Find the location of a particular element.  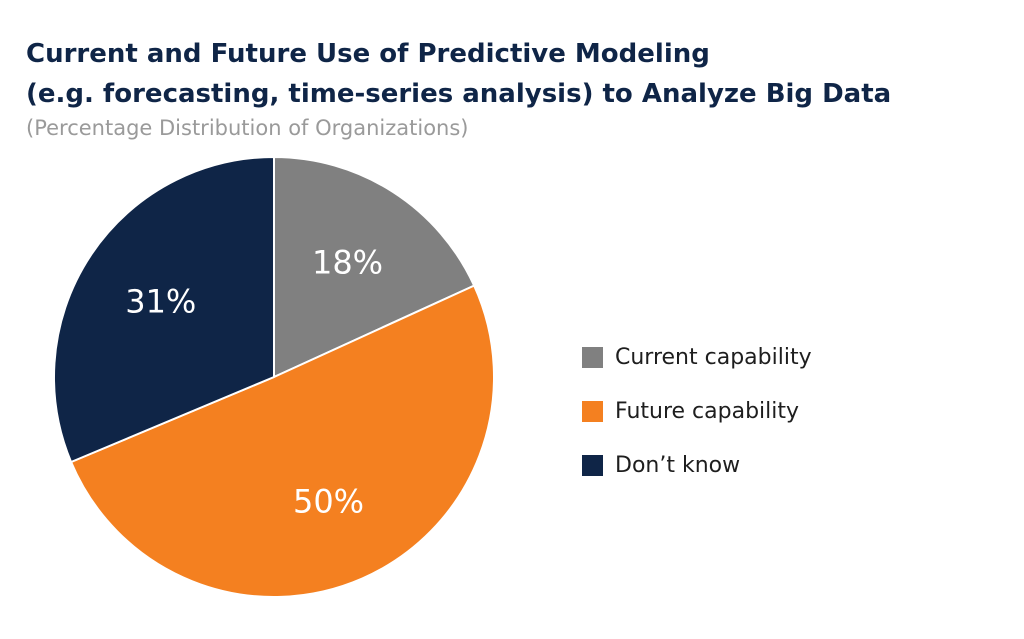

data-label-current-capability: 18% is located at coordinates (347, 263).